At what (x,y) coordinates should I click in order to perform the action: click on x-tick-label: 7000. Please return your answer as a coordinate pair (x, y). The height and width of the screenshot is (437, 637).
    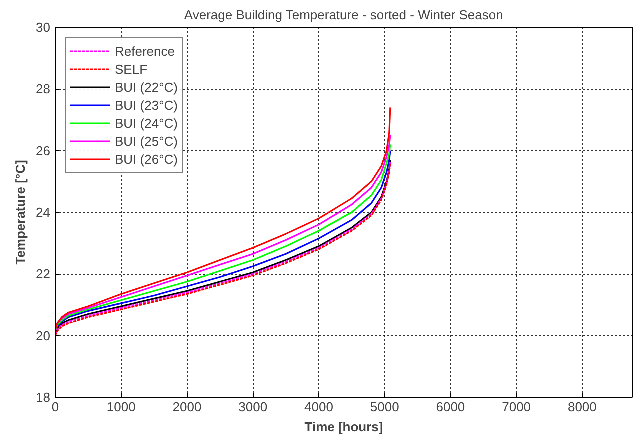
    Looking at the image, I should click on (517, 407).